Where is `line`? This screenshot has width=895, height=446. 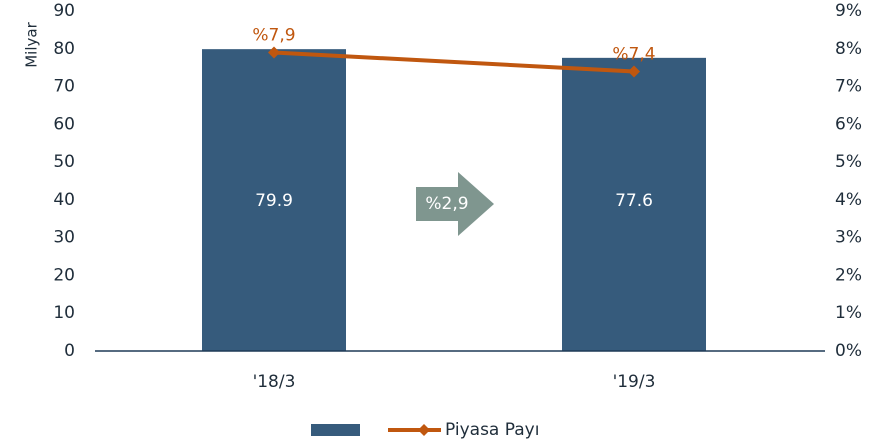
line is located at coordinates (454, 62).